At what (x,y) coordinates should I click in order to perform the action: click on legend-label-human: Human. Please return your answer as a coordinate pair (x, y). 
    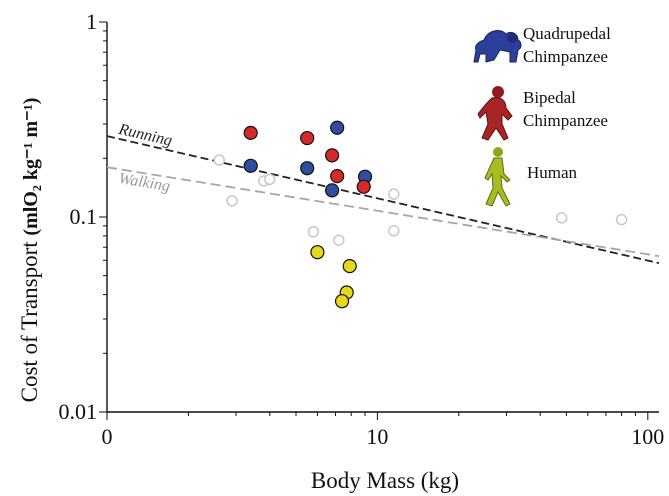
    Looking at the image, I should click on (552, 172).